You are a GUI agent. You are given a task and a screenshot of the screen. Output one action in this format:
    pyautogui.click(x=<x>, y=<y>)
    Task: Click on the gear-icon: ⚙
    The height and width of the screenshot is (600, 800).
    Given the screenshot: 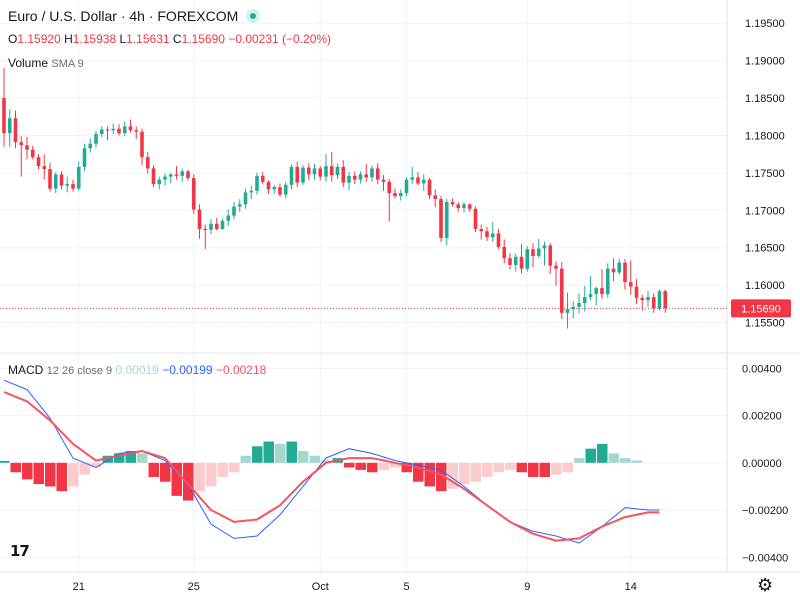 What is the action you would take?
    pyautogui.click(x=765, y=585)
    